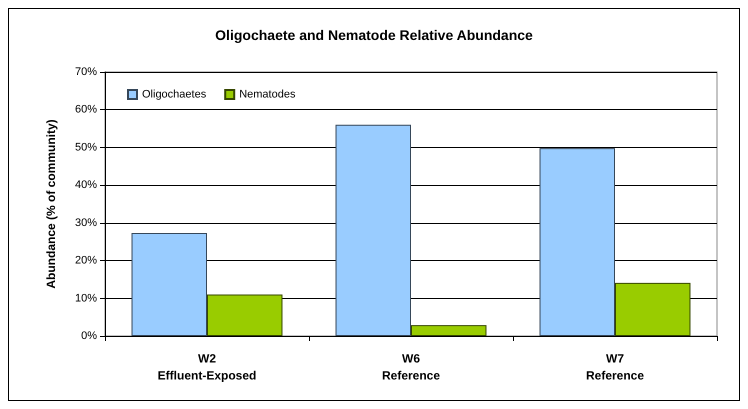  Describe the element at coordinates (86, 260) in the screenshot. I see `y-tick-label: 20%` at that location.